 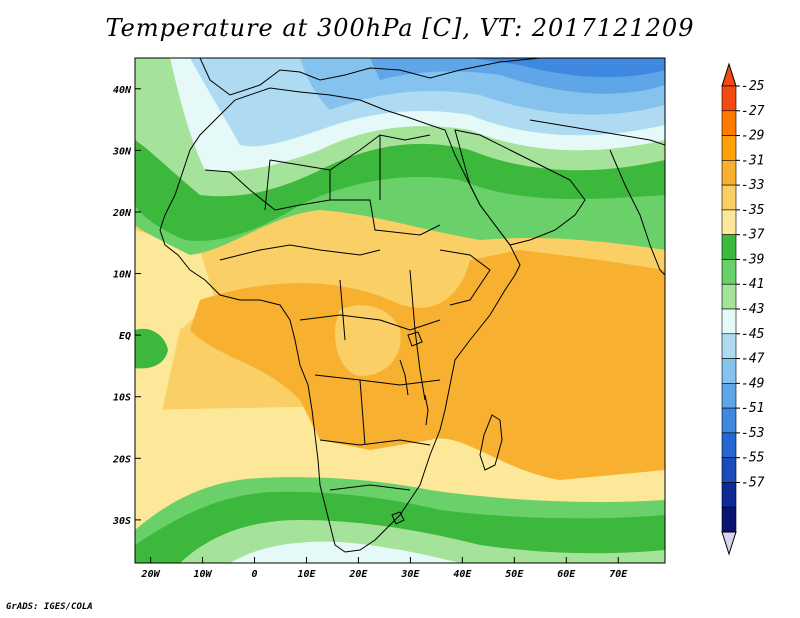 What do you see at coordinates (426, 410) in the screenshot?
I see `lake-malawi` at bounding box center [426, 410].